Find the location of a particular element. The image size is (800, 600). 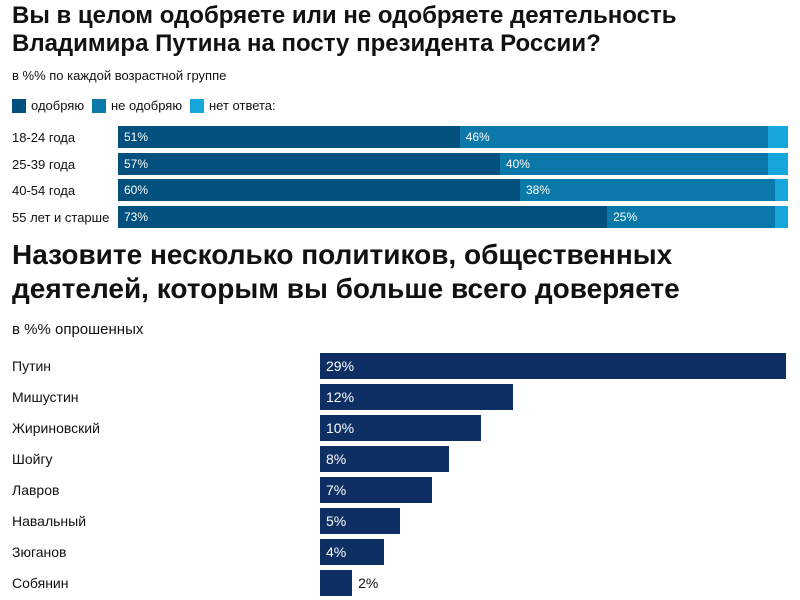

bar-segment-approve: 57% is located at coordinates (309, 163).